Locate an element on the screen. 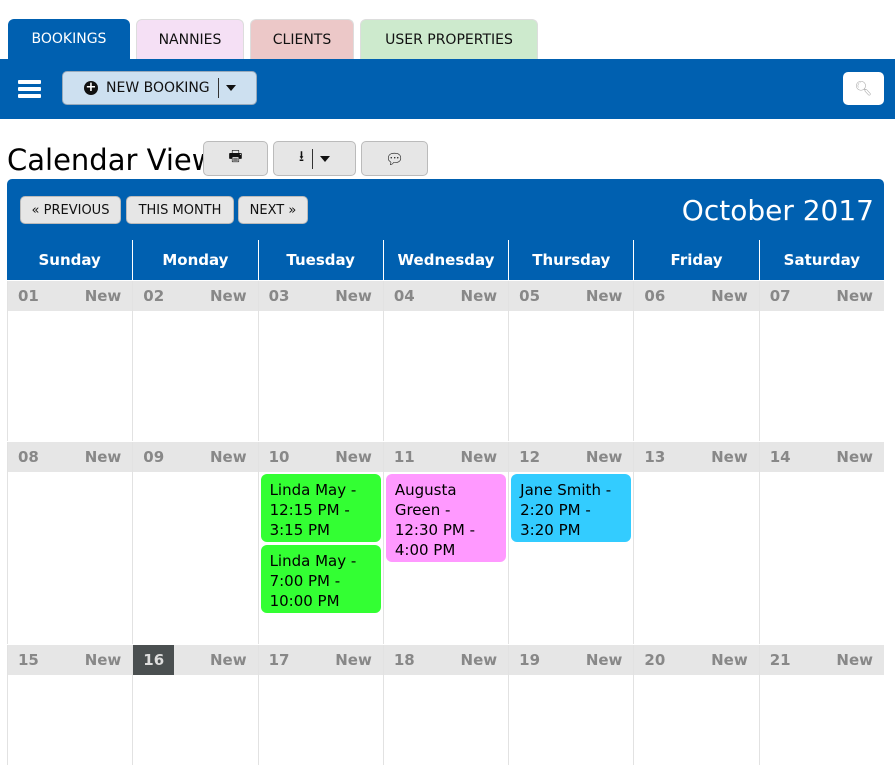 The height and width of the screenshot is (765, 895). day-header: 13 New is located at coordinates (696, 457).